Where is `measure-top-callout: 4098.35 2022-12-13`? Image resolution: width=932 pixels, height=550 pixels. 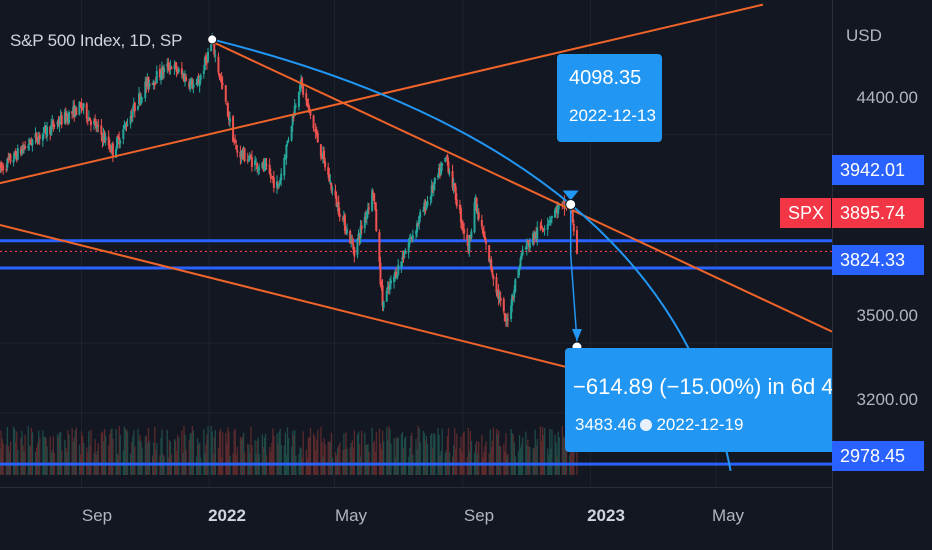
measure-top-callout: 4098.35 2022-12-13 is located at coordinates (609, 98).